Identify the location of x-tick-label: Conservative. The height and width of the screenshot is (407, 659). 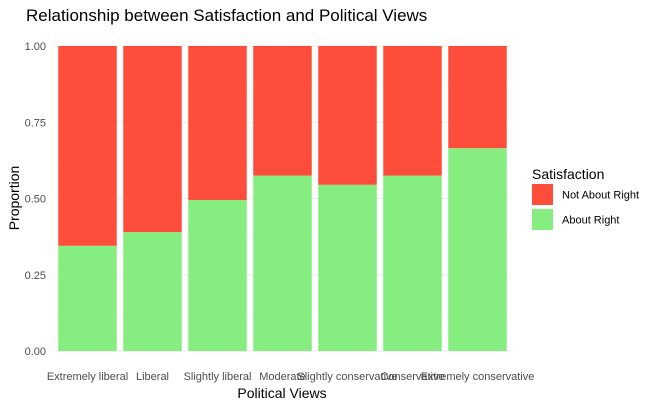
(412, 377).